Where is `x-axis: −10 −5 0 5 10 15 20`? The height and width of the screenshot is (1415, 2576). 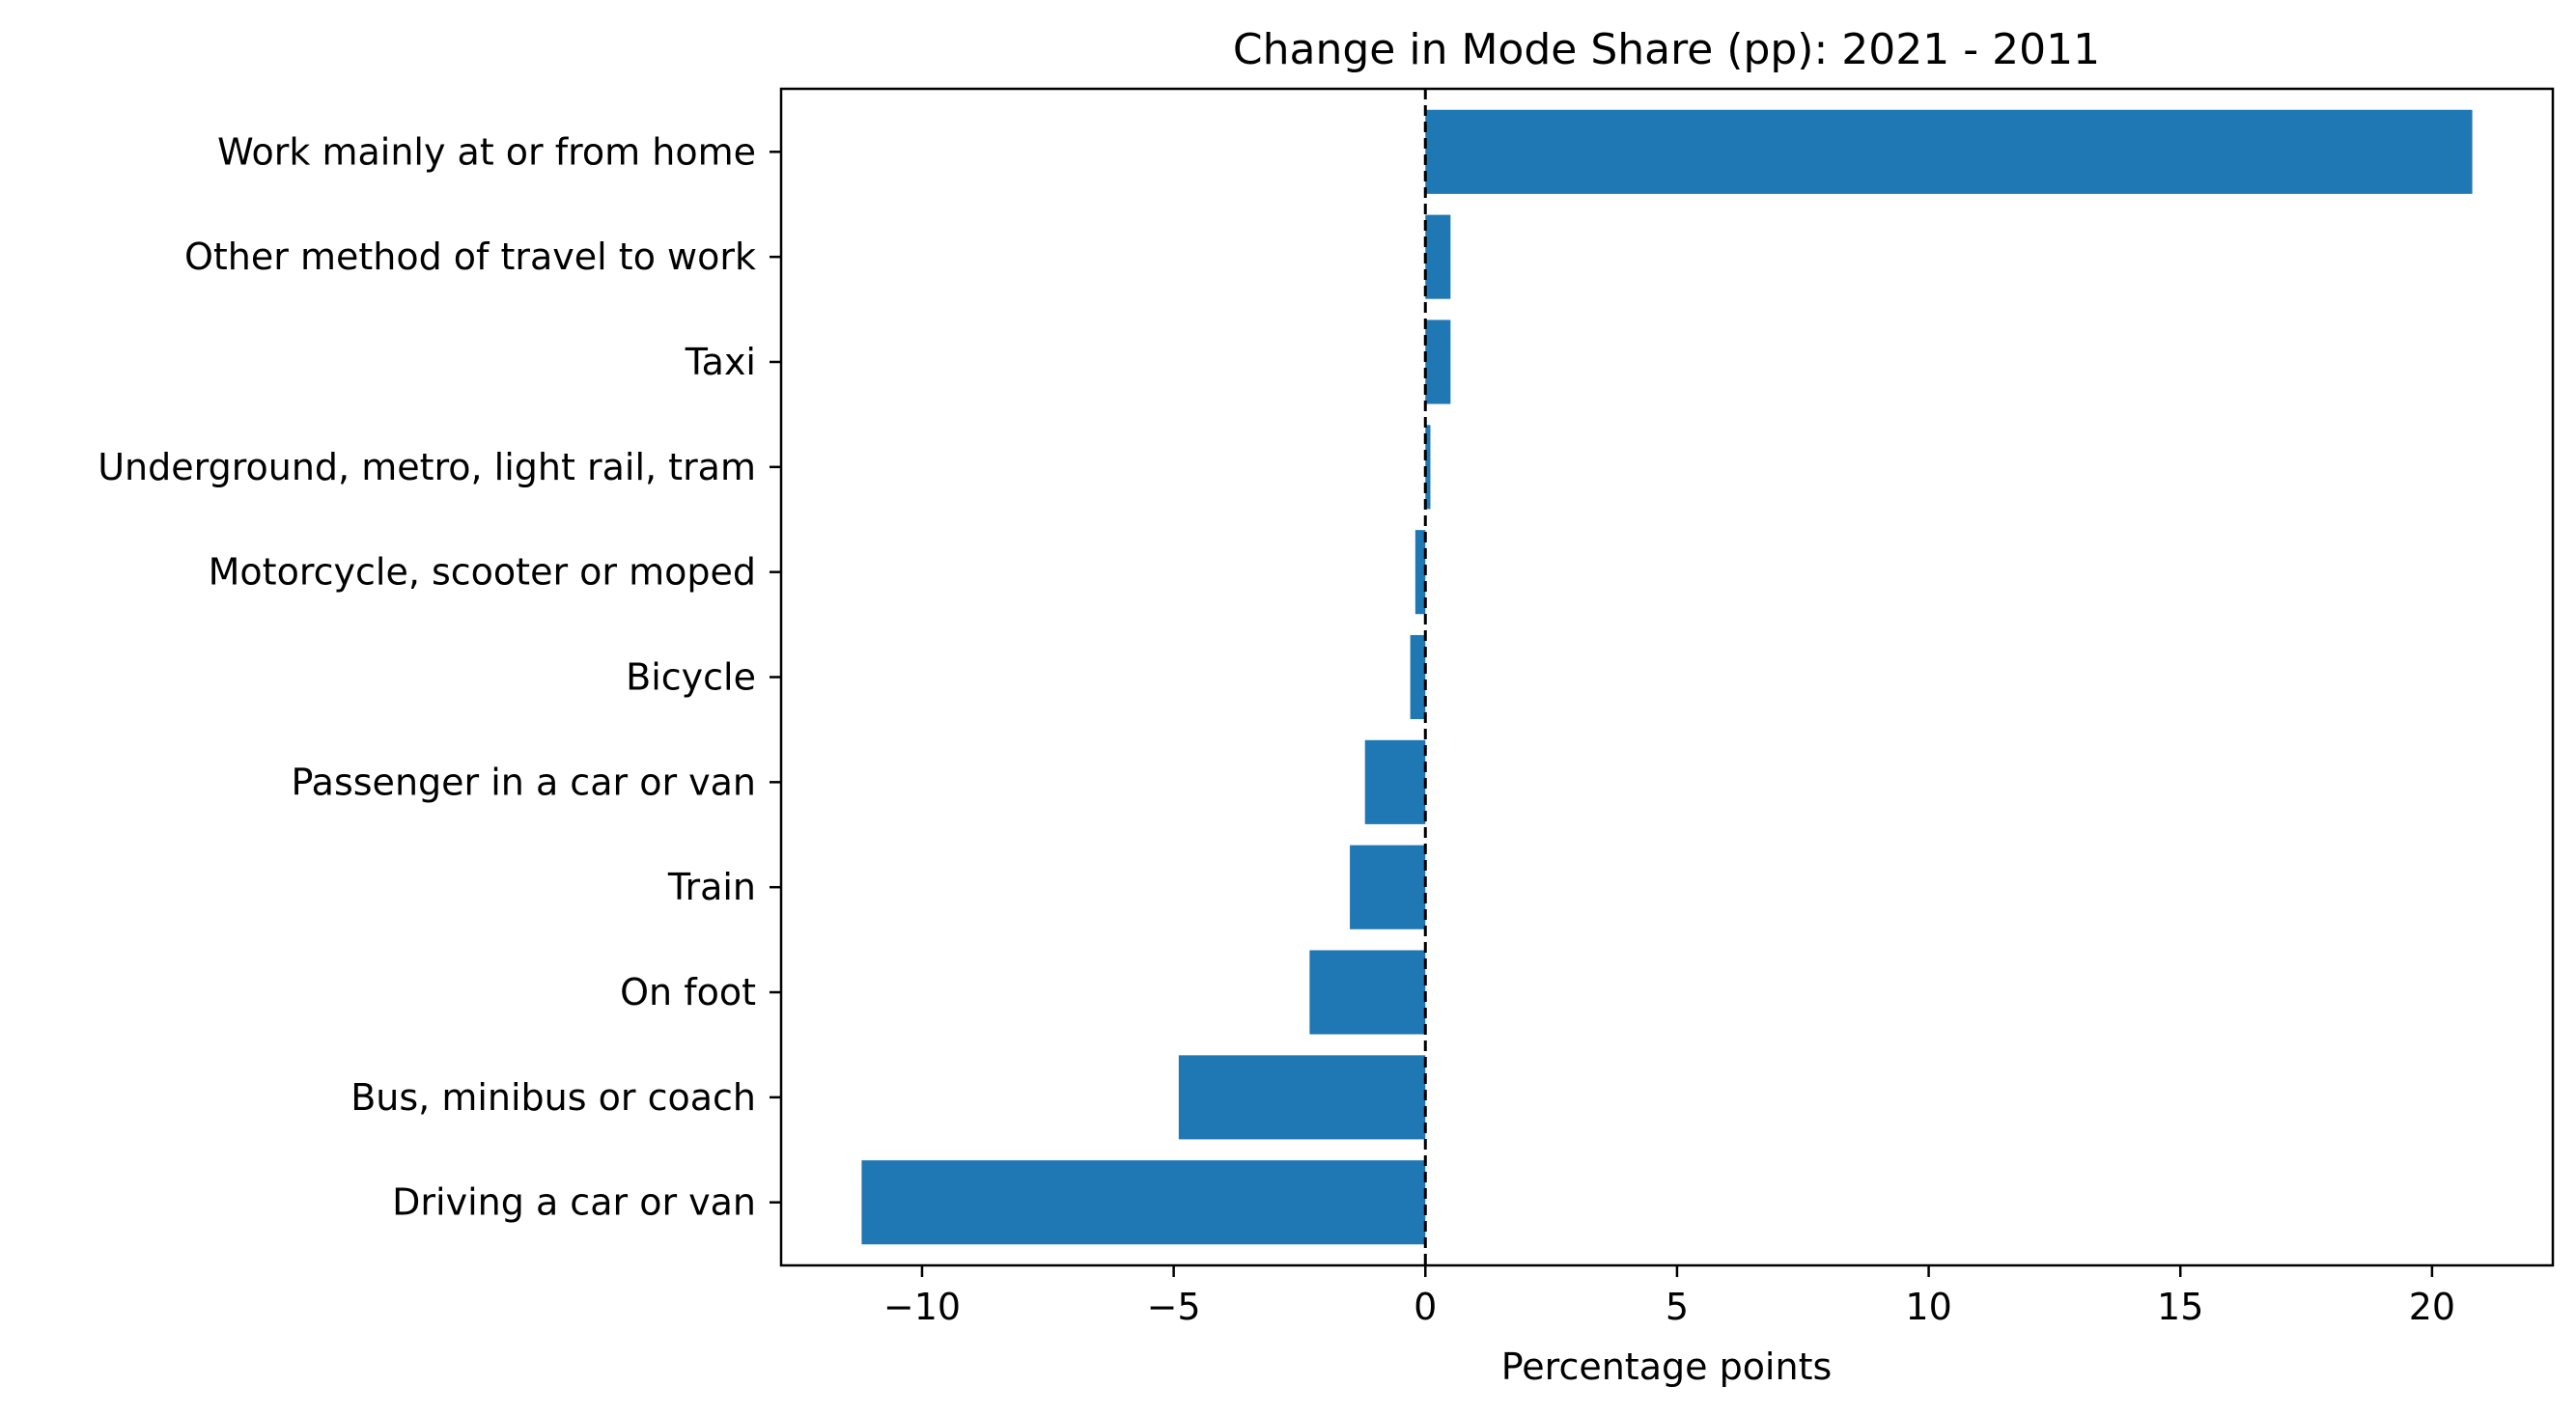 x-axis: −10 −5 0 5 10 15 20 is located at coordinates (1669, 1296).